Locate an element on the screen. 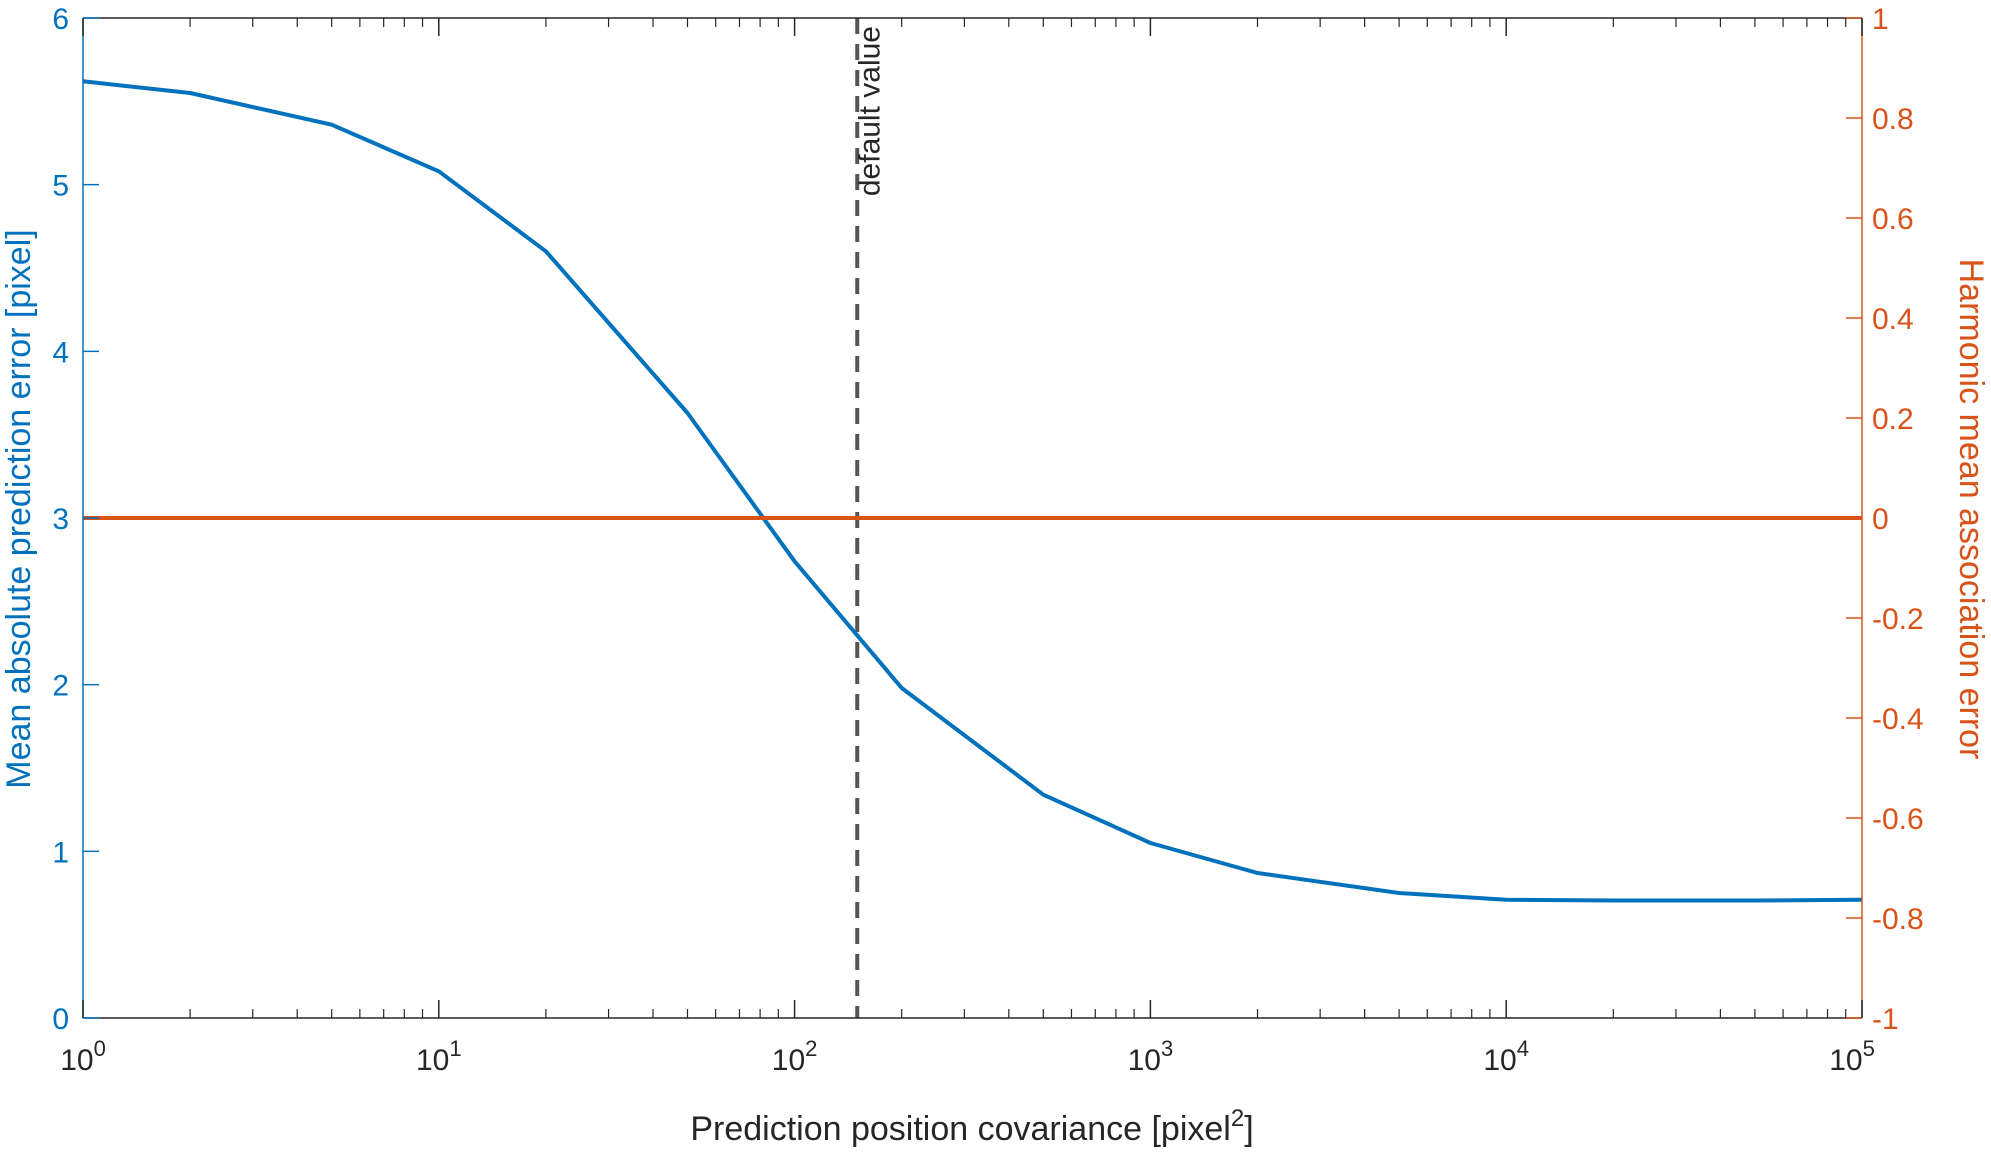 The image size is (1991, 1157). y-right-tick-label: -0.8 is located at coordinates (1898, 919).